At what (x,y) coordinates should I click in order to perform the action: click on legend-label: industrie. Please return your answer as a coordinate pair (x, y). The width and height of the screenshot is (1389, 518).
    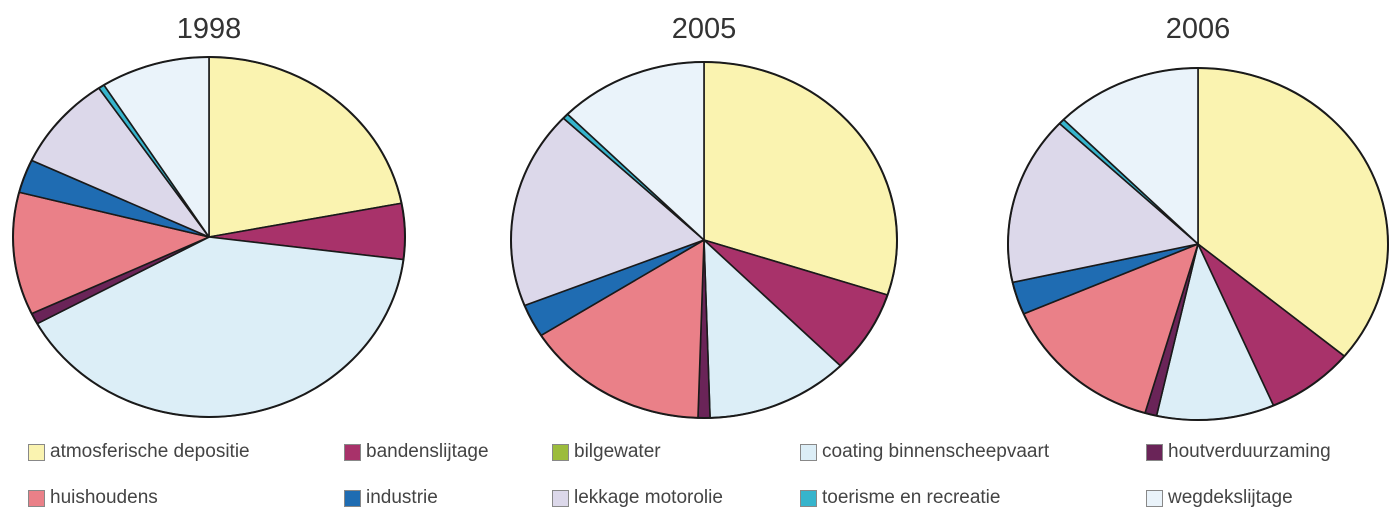
    Looking at the image, I should click on (402, 497).